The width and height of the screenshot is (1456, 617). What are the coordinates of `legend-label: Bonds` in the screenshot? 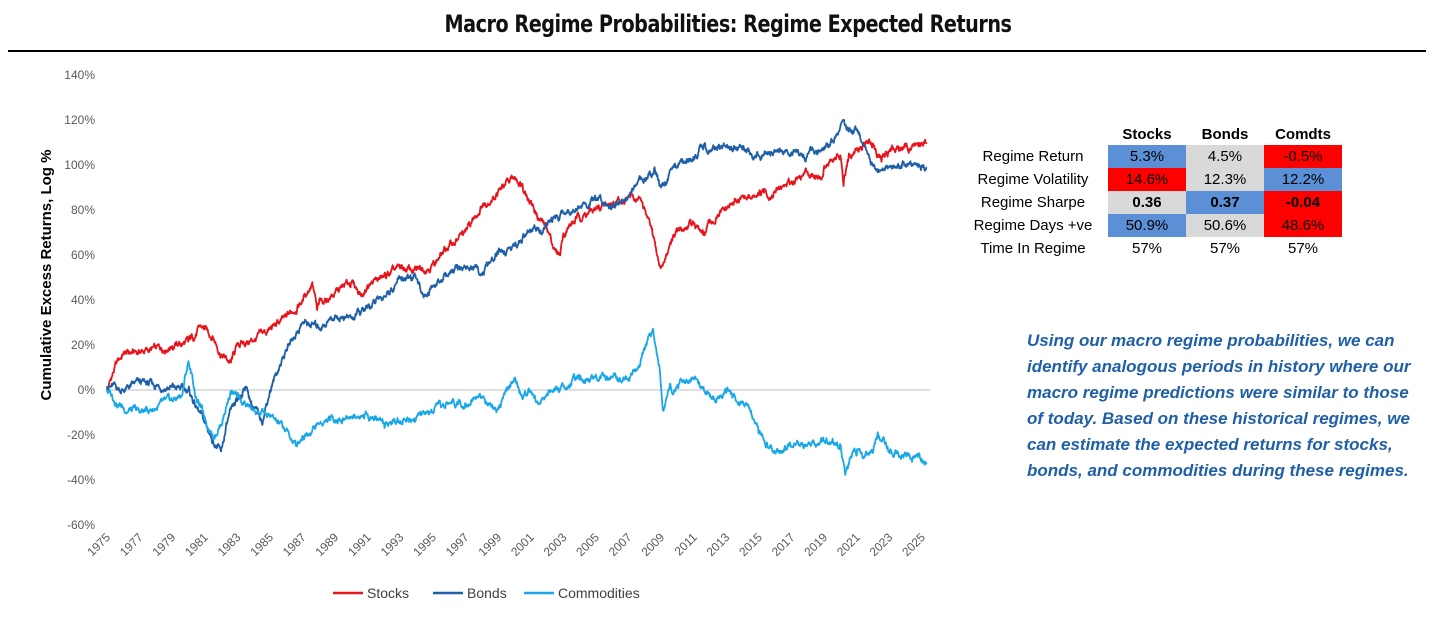 It's located at (487, 593).